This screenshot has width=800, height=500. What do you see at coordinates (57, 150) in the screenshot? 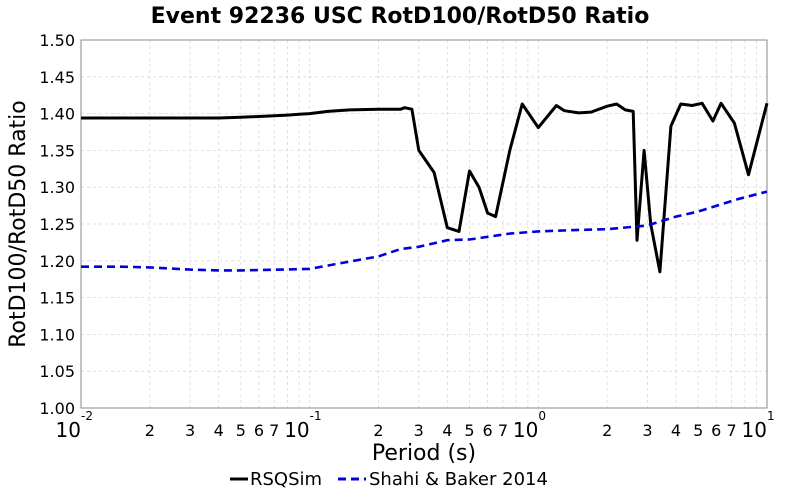
I see `y-tick-label: 1.35` at bounding box center [57, 150].